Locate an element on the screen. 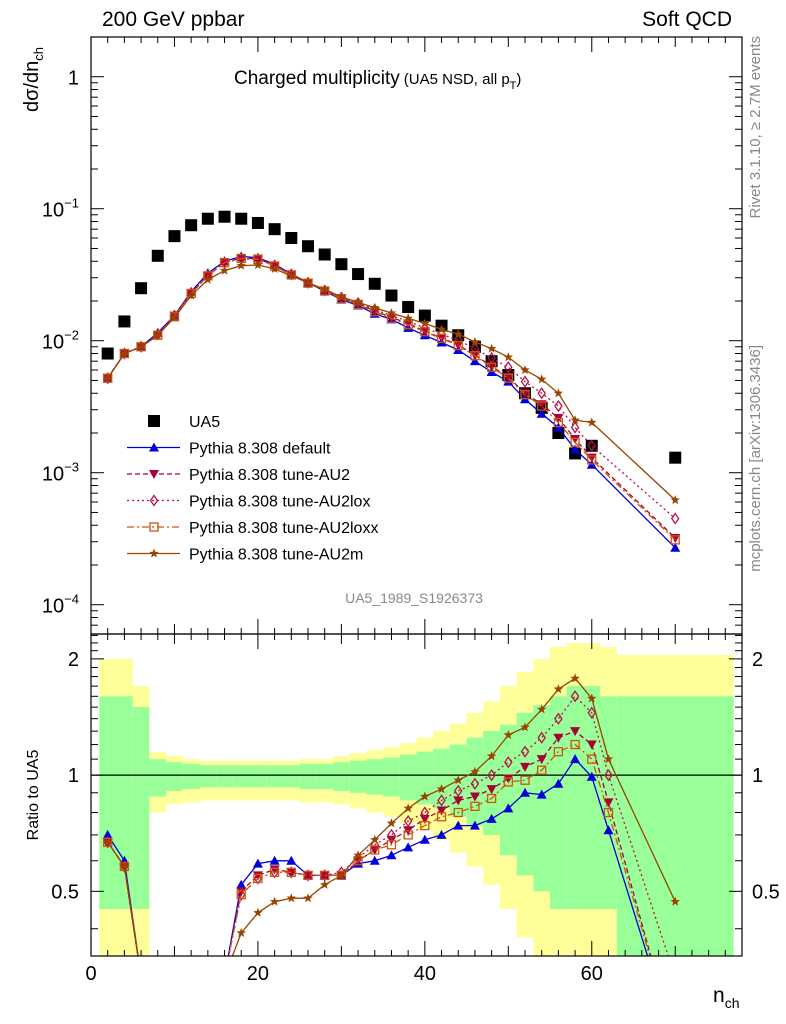 The height and width of the screenshot is (1024, 786). y-tick-label: 1 is located at coordinates (73, 79).